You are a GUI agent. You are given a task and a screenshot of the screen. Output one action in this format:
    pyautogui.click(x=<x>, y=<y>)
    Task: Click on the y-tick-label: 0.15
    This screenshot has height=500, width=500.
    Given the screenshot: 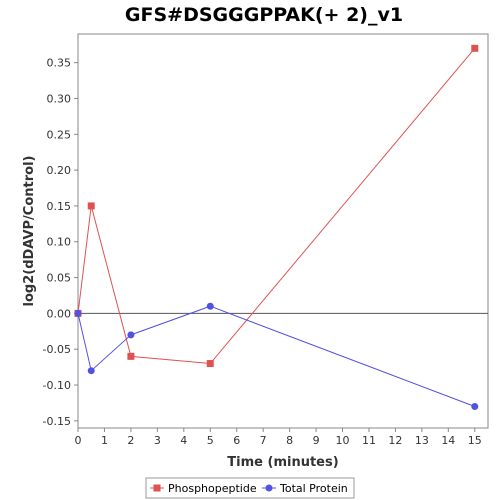 What is the action you would take?
    pyautogui.click(x=59, y=206)
    